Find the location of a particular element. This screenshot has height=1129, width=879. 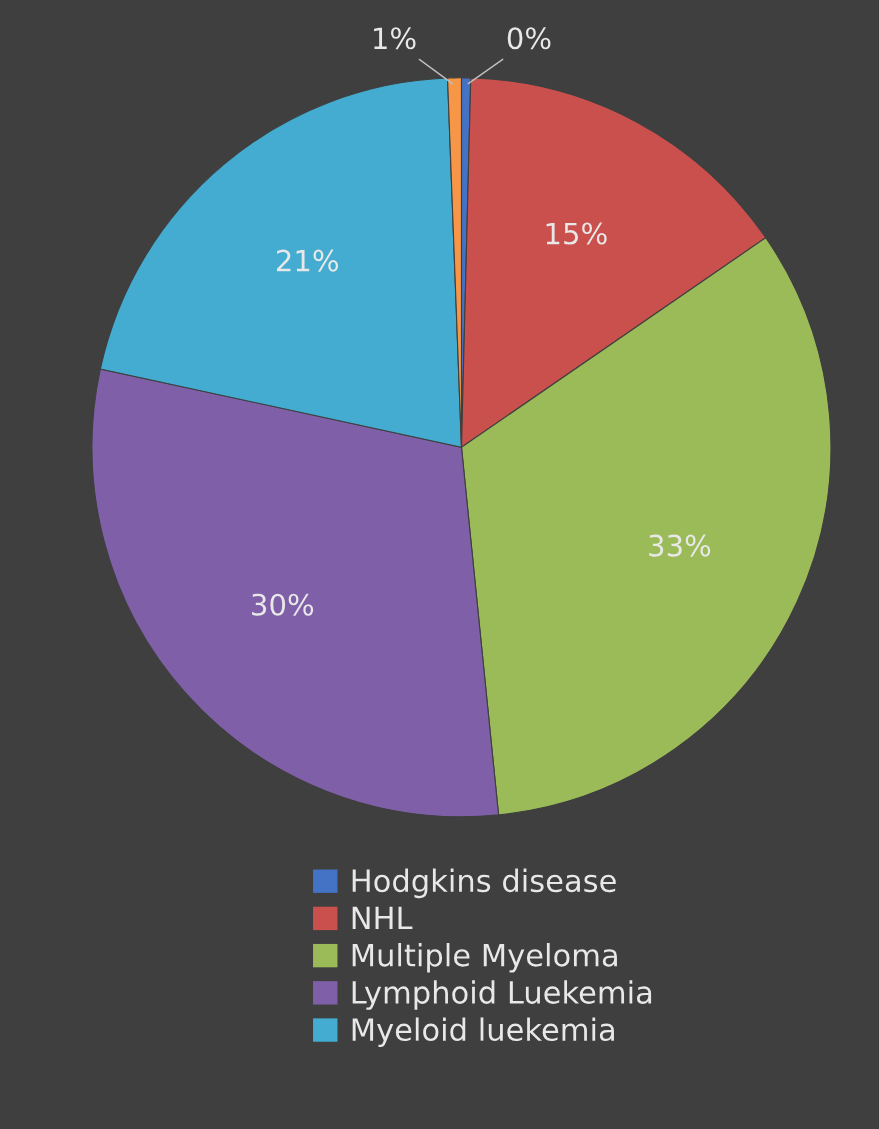

data-label: 33% is located at coordinates (680, 545).